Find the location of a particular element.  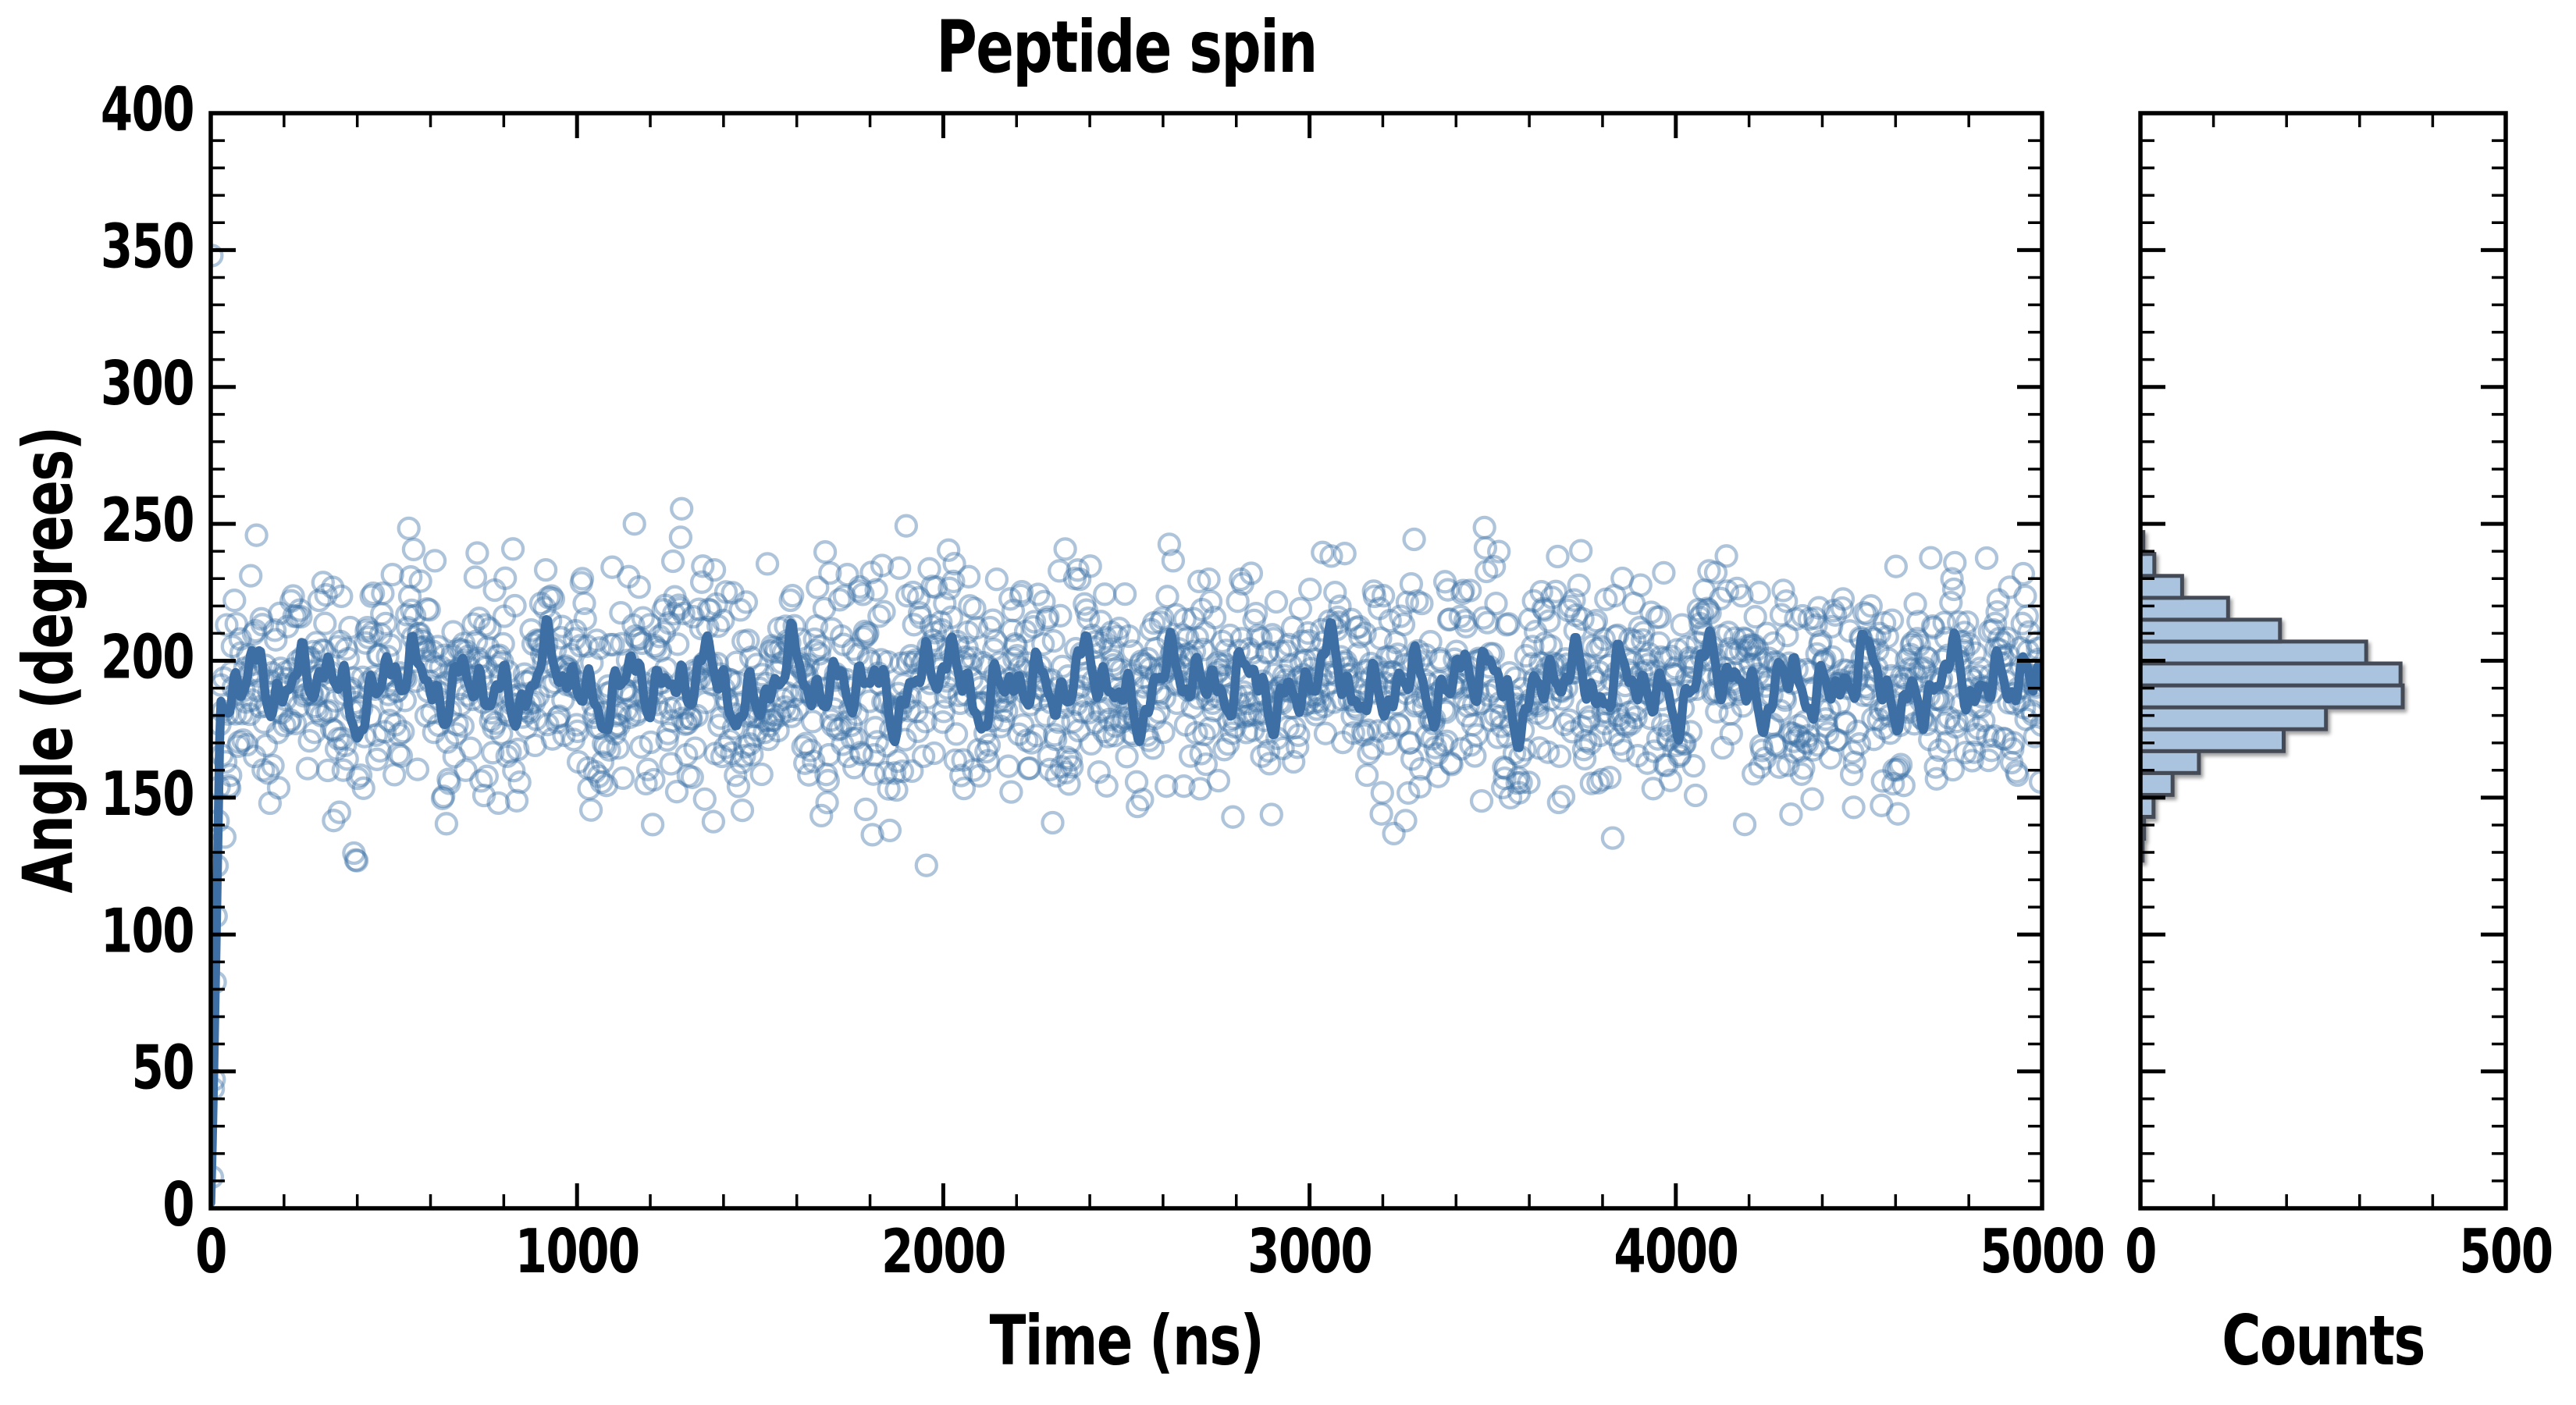

axis-ticks-hist is located at coordinates (2323, 661).